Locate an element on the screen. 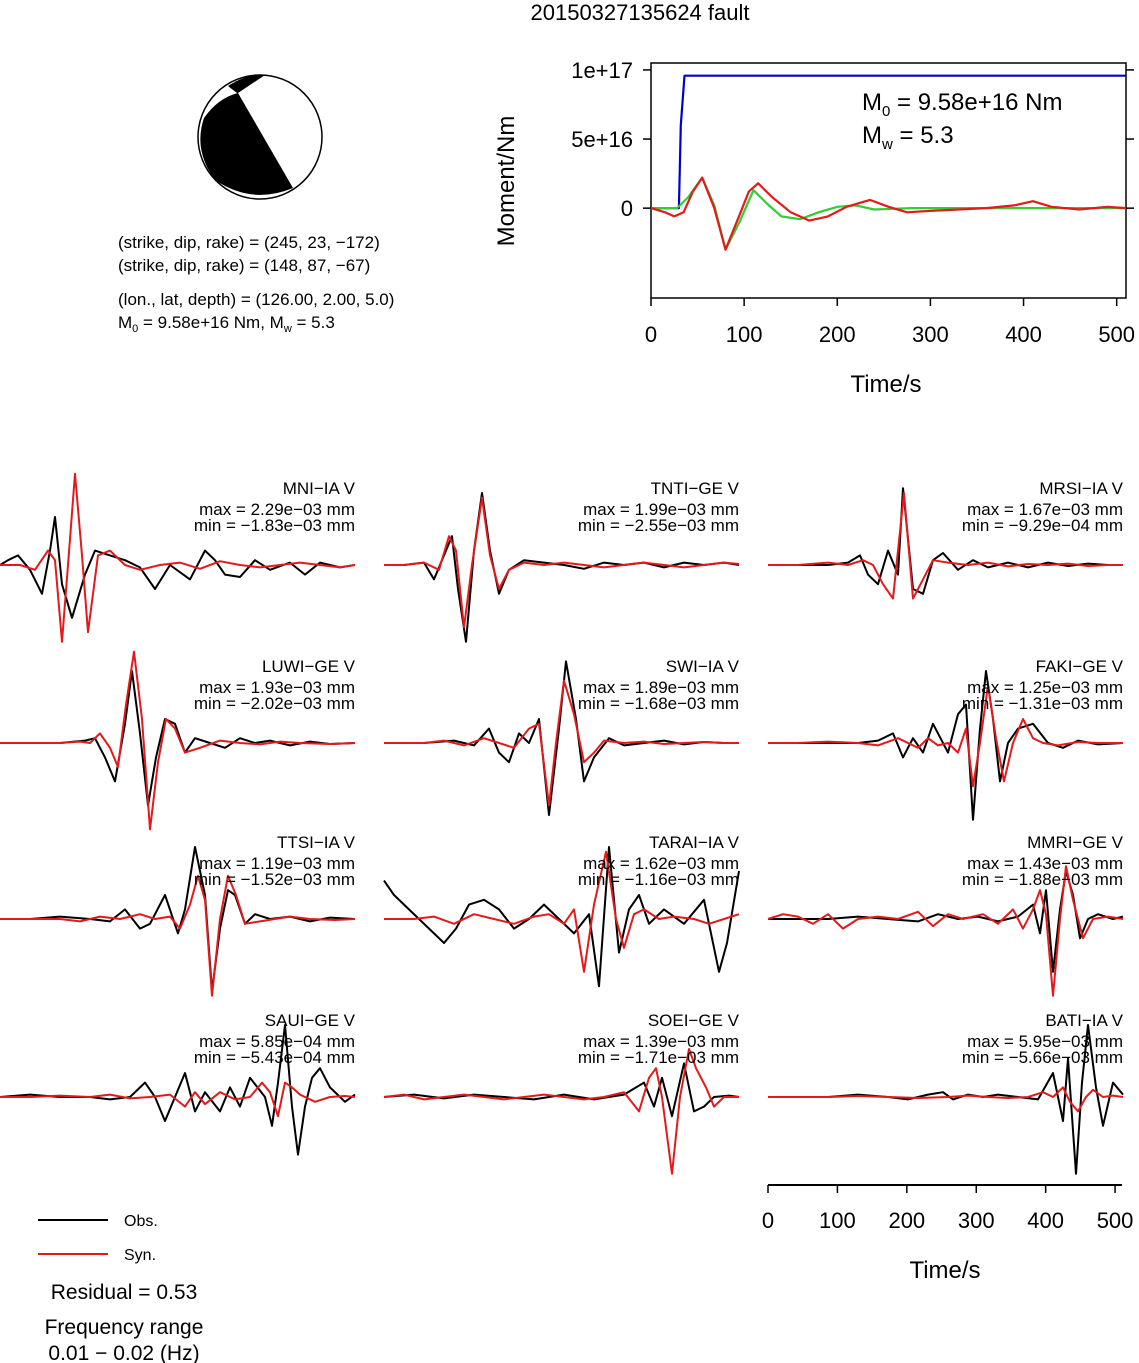 This screenshot has height=1363, width=1139. legend: Obs. Syn. is located at coordinates (98, 1238).